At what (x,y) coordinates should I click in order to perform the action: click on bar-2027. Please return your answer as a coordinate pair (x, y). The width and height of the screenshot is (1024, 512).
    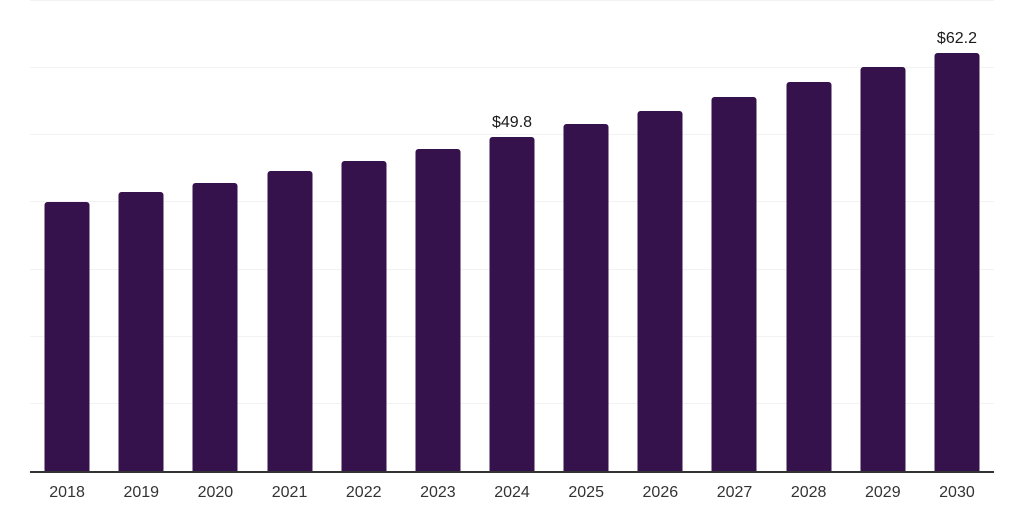
    Looking at the image, I should click on (734, 284).